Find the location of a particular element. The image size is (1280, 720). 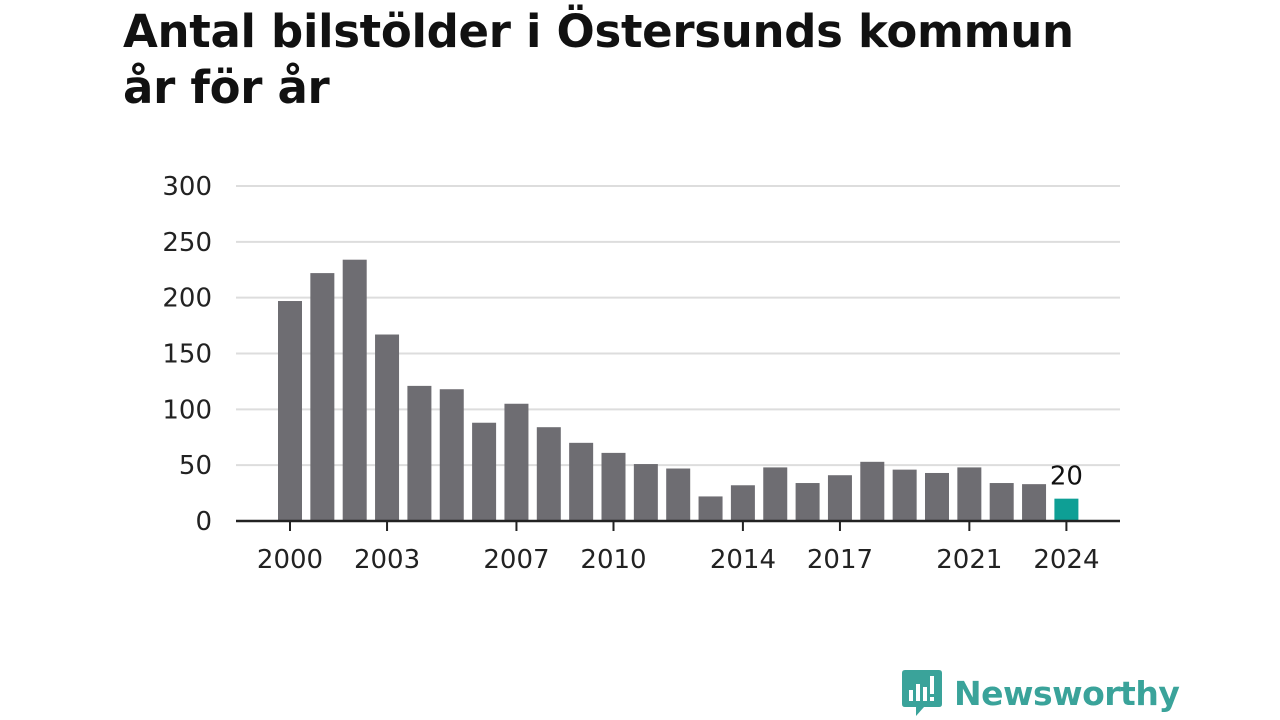

bar-2011 is located at coordinates (645, 492).